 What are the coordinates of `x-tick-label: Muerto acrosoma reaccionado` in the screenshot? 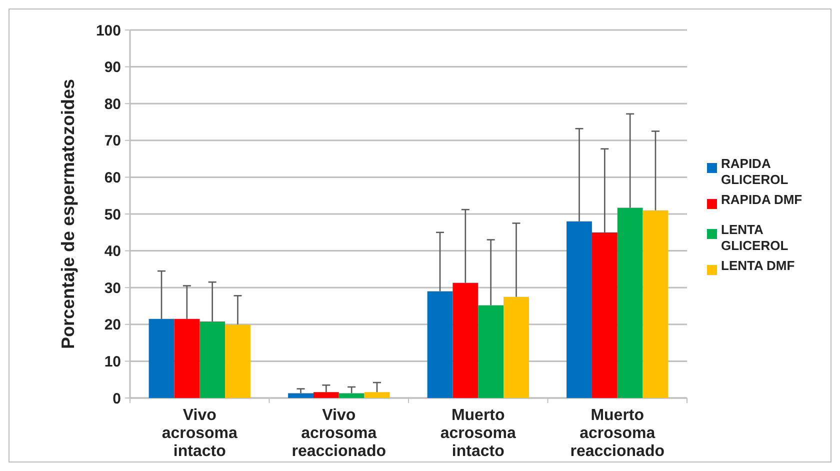 It's located at (617, 433).